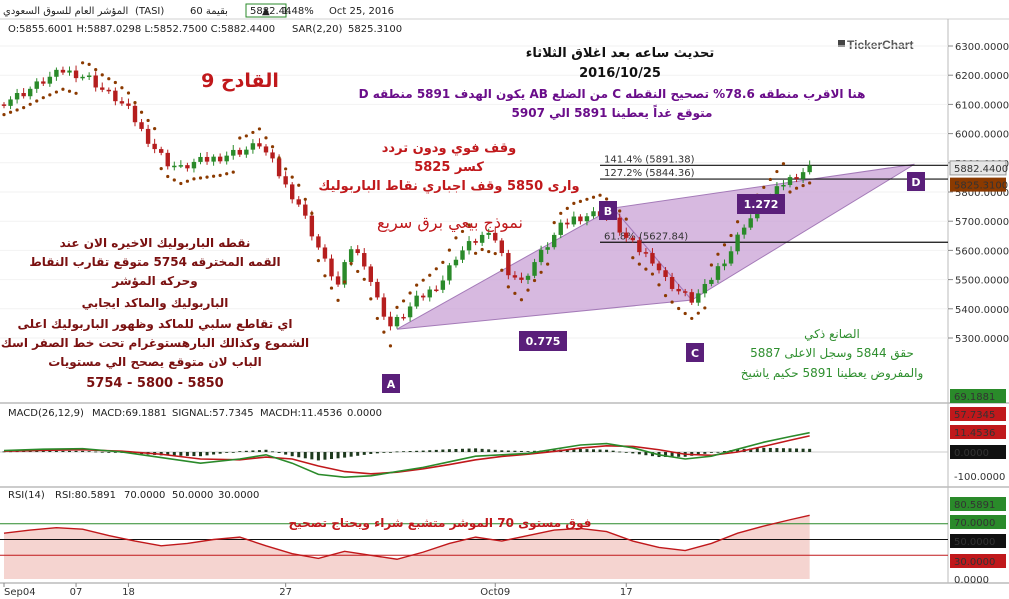 The image size is (1009, 599). Describe the element at coordinates (832, 334) in the screenshot. I see `right-note-line1: الصانع ذكي` at that location.